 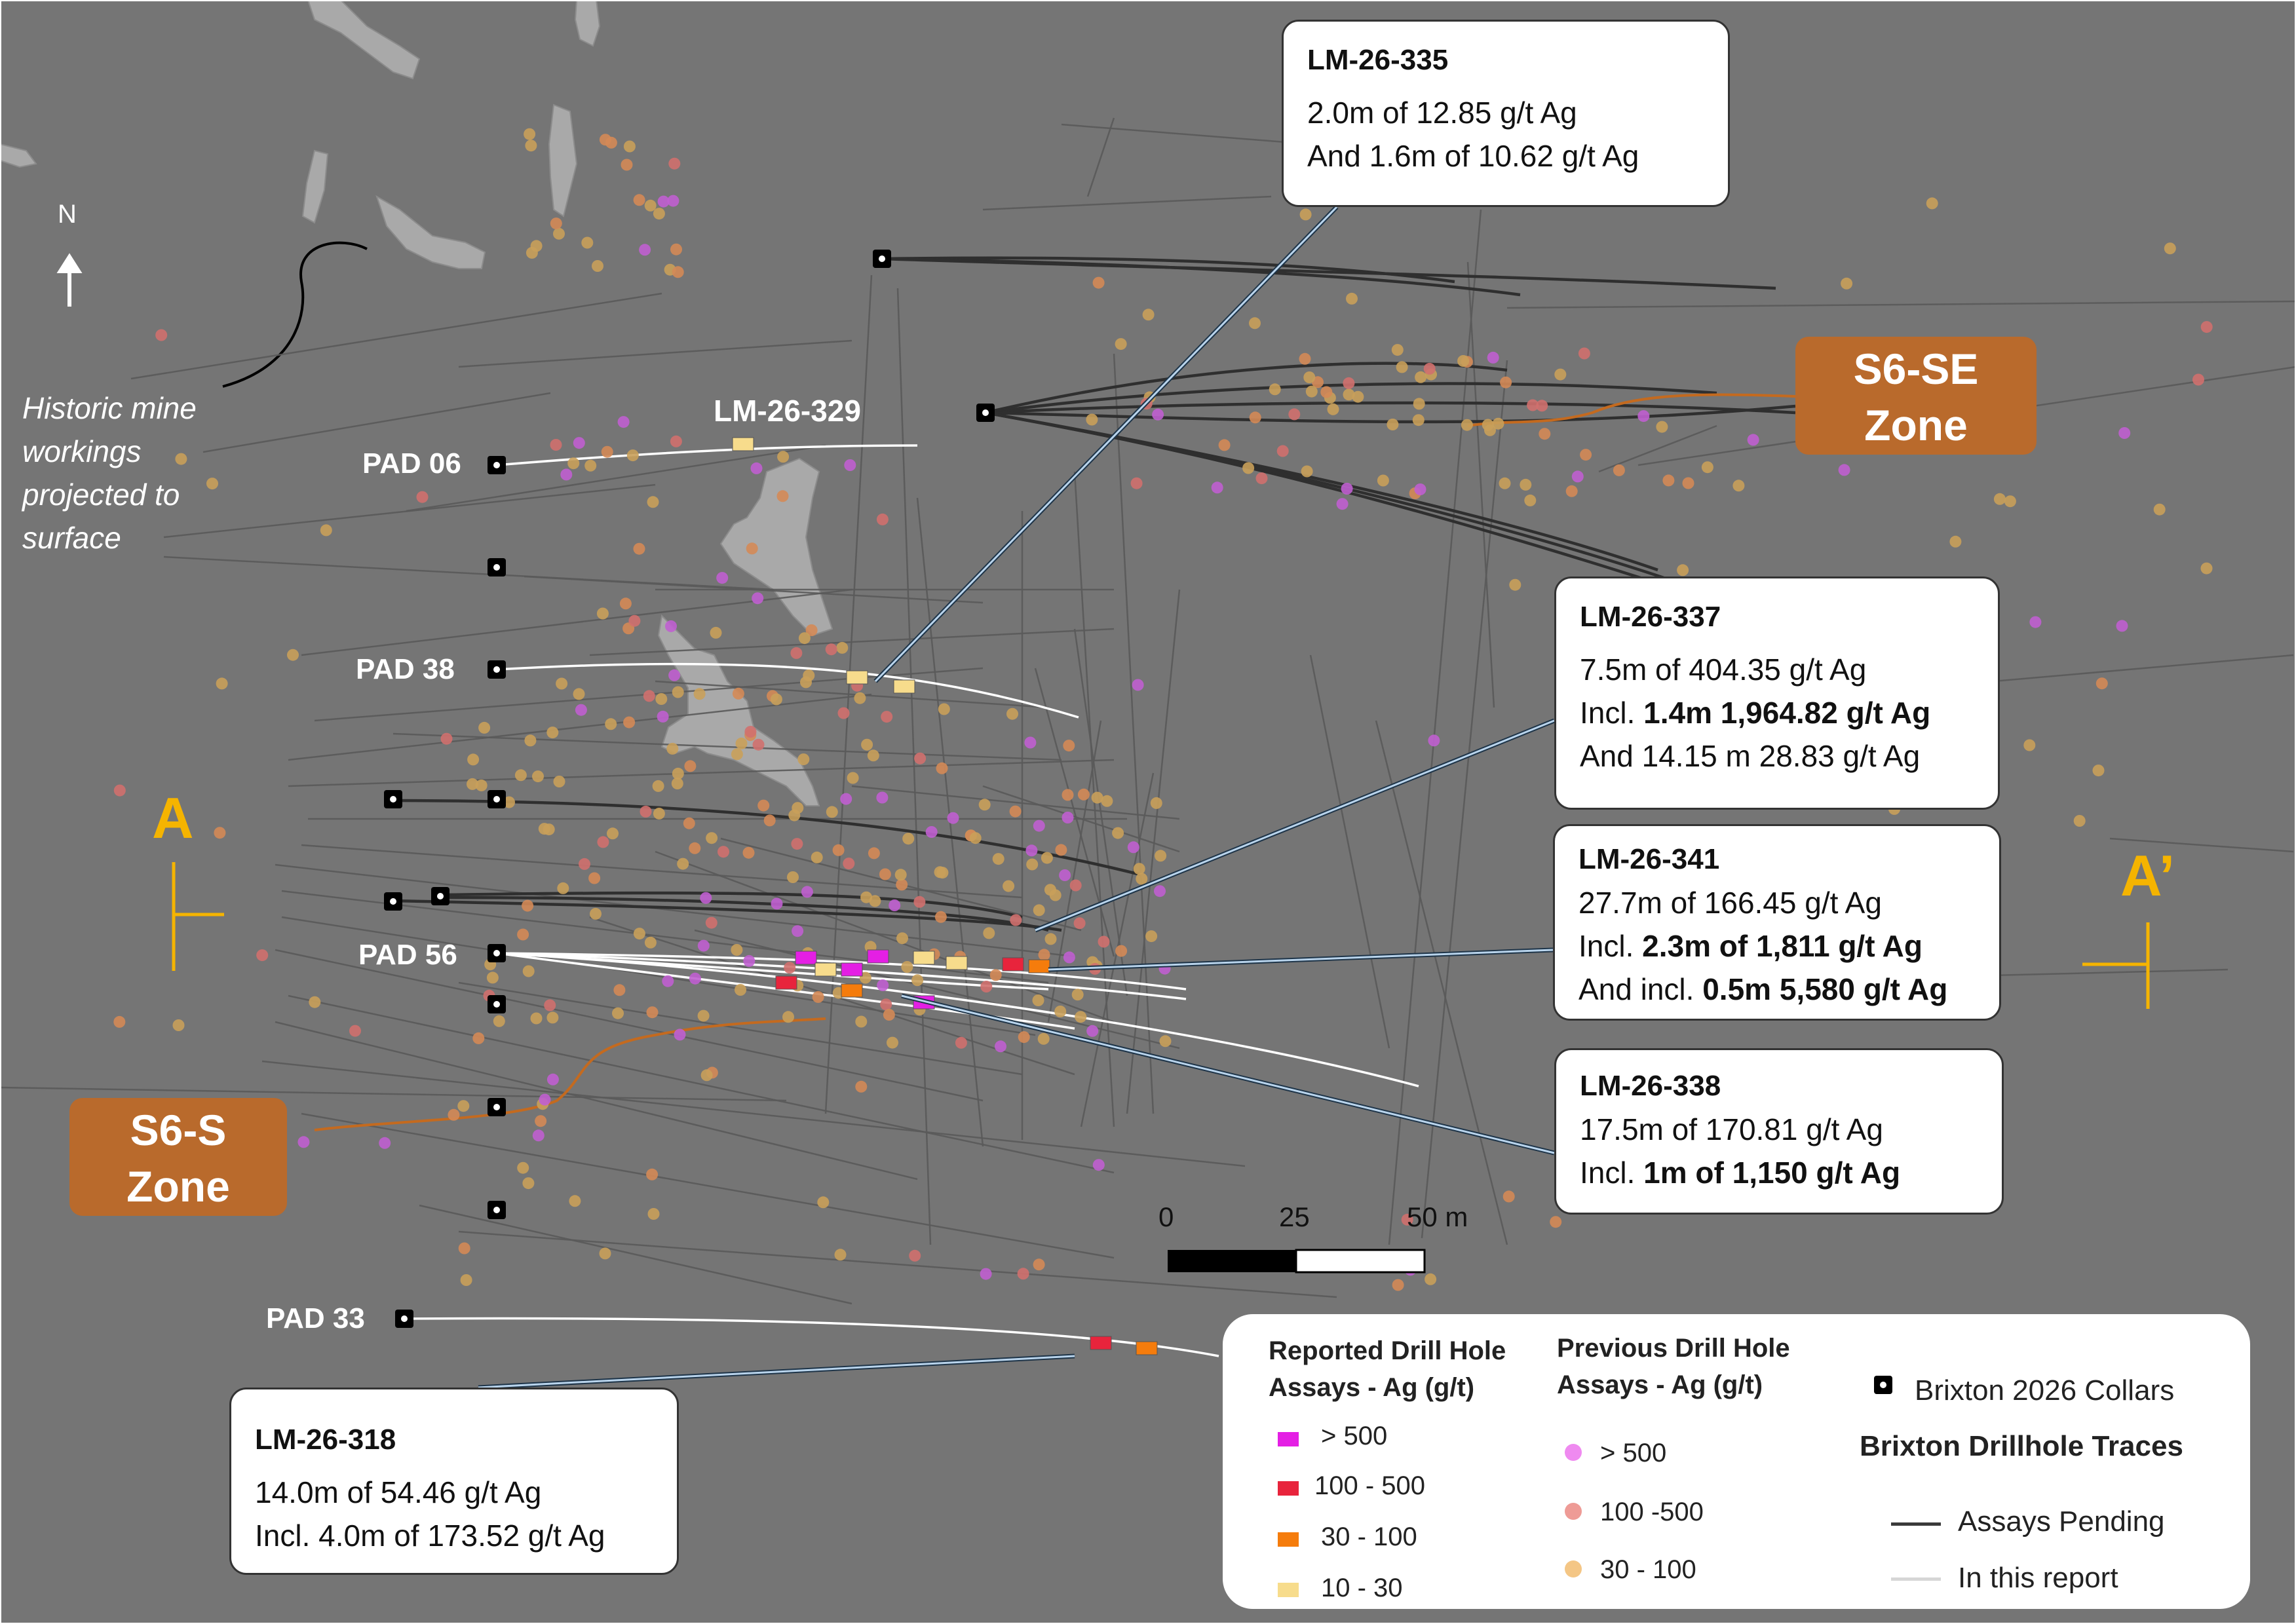 What do you see at coordinates (1916, 1524) in the screenshot?
I see `legend-trace-pending-line` at bounding box center [1916, 1524].